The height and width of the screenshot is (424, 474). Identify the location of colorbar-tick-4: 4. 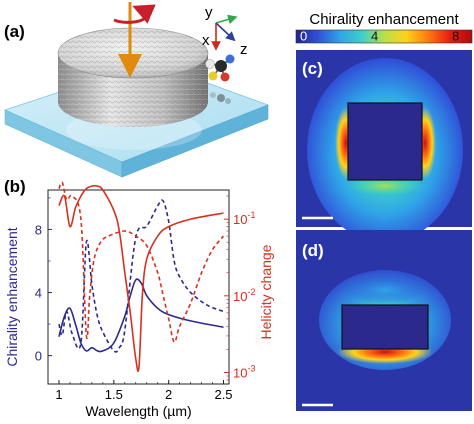
(374, 36).